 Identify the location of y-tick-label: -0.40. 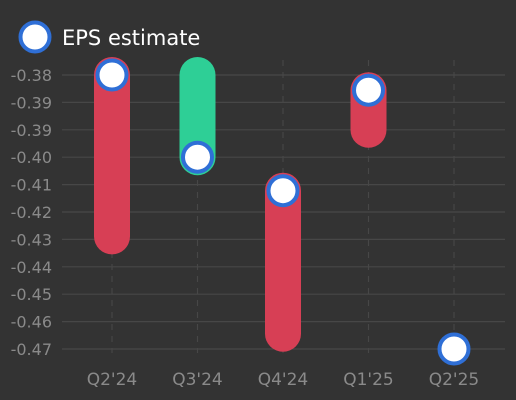
(31, 157).